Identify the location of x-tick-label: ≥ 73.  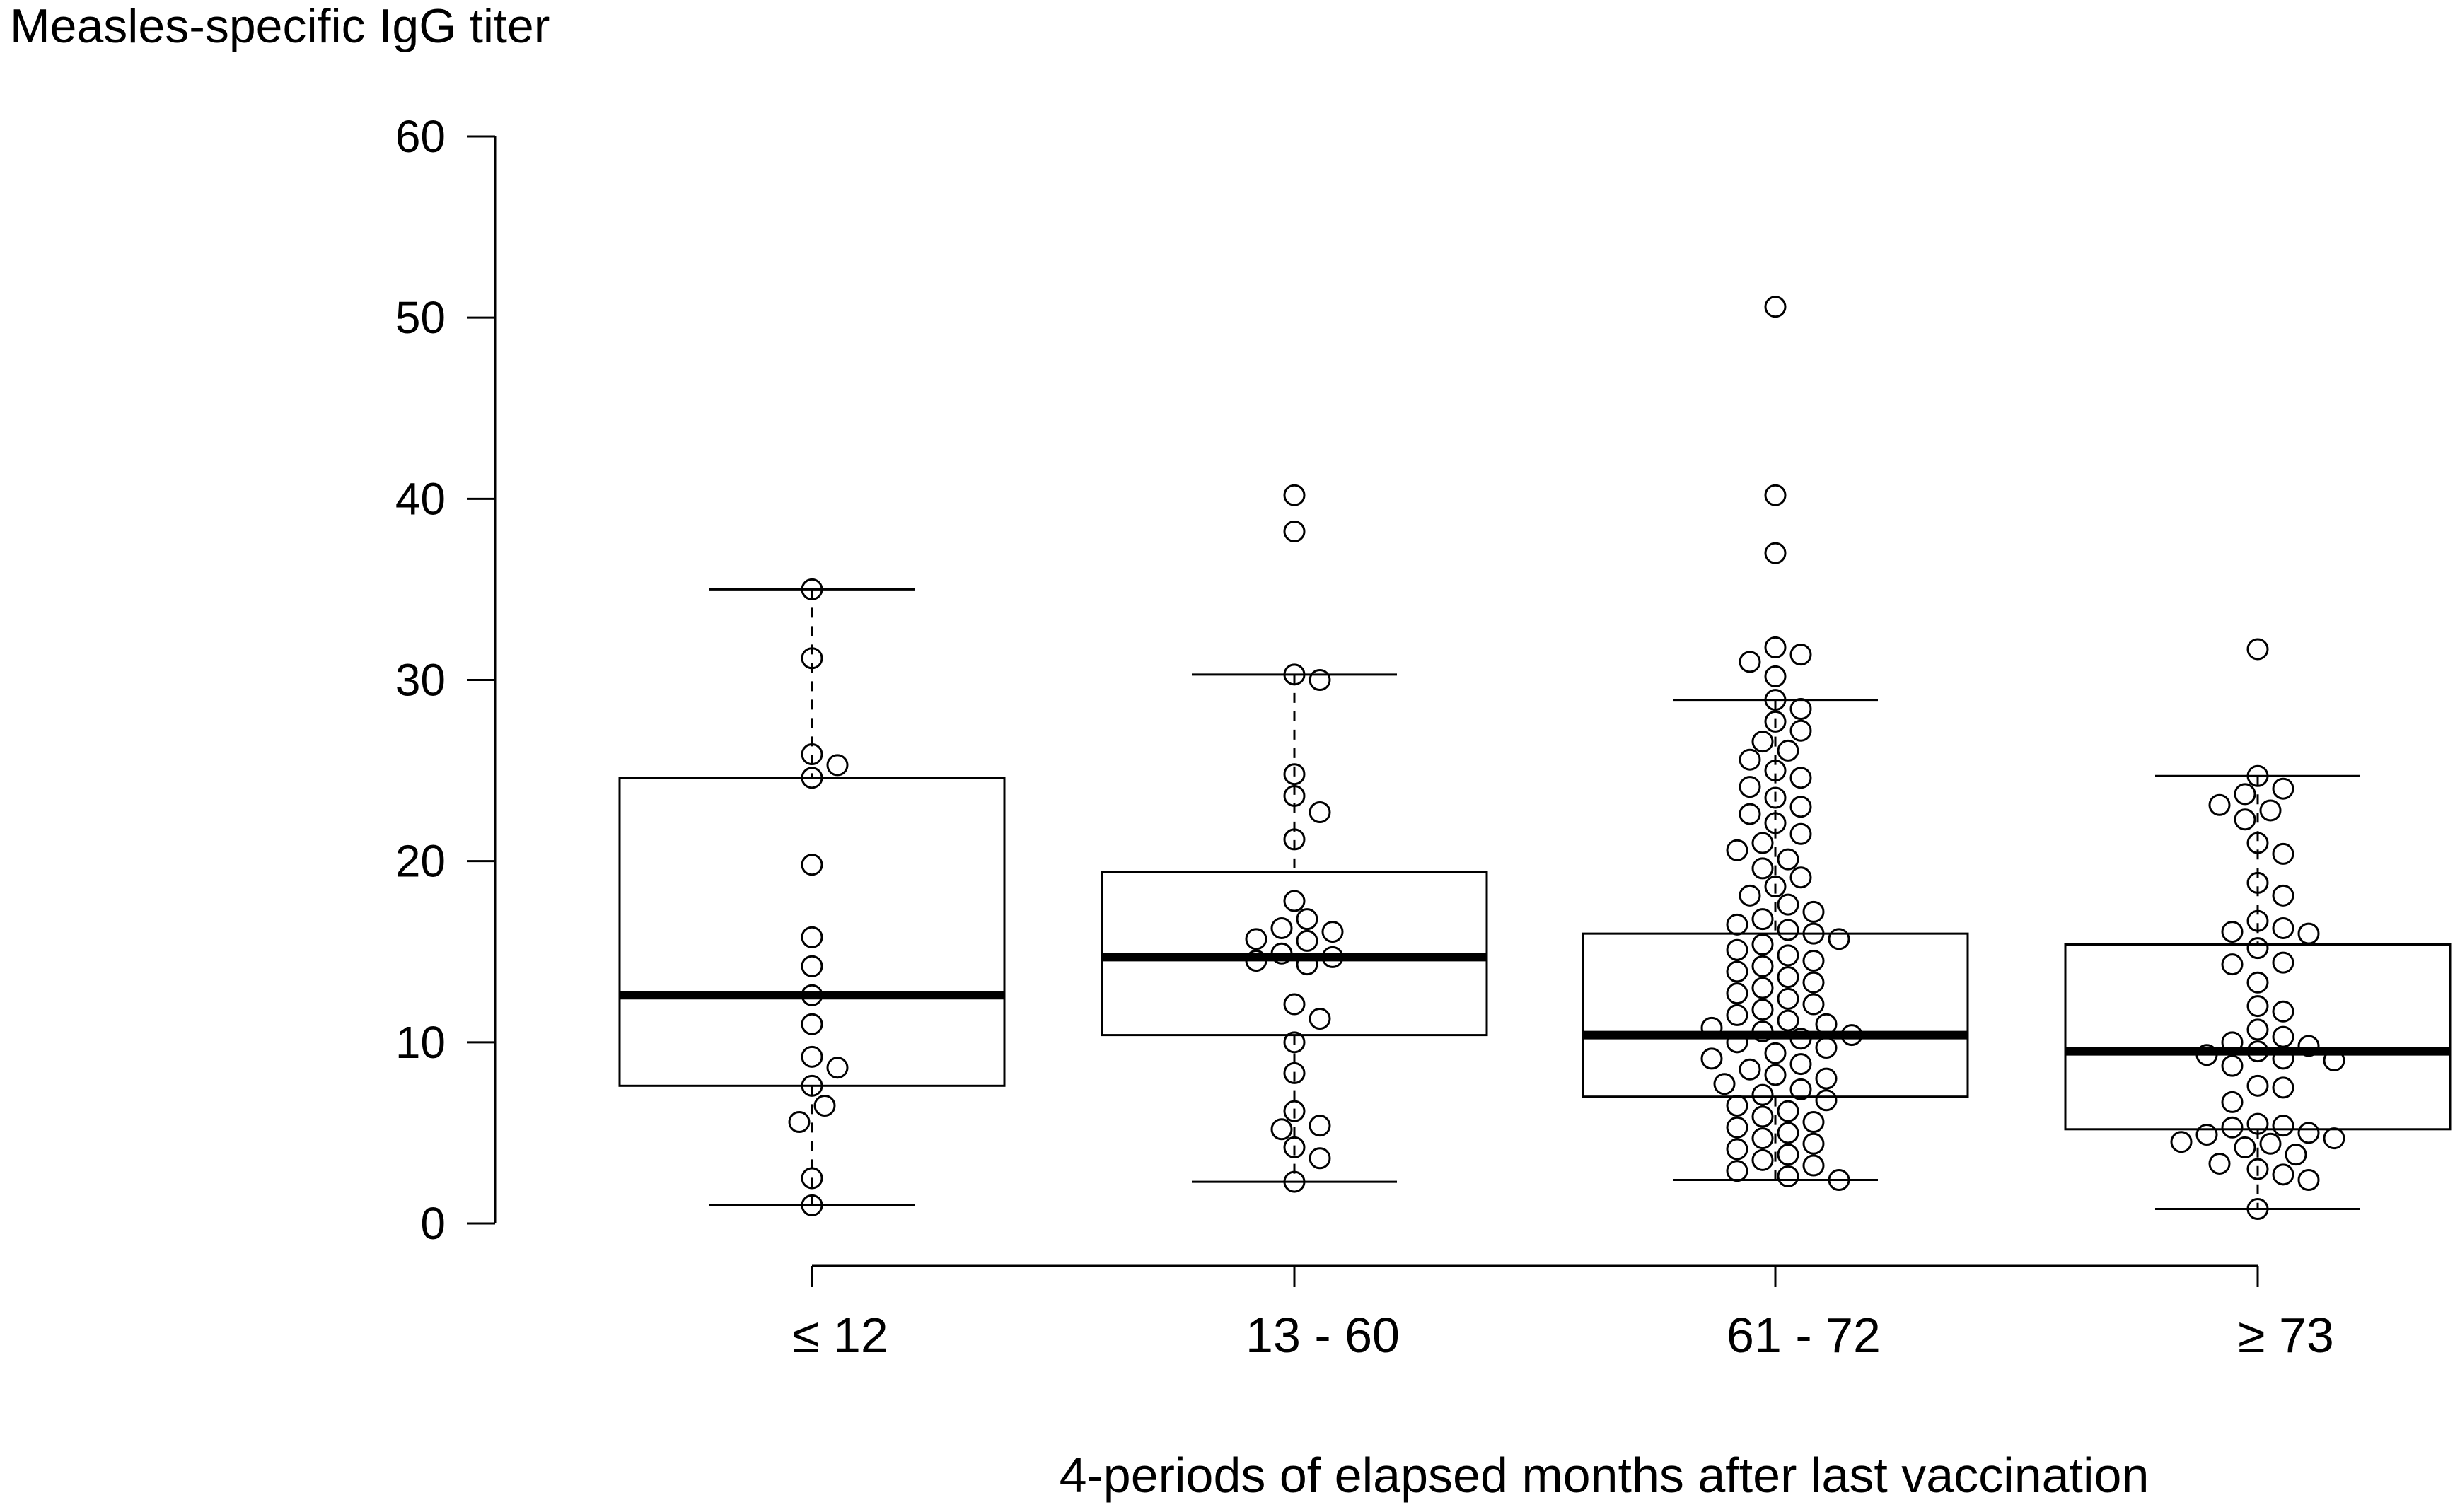
(2286, 1335).